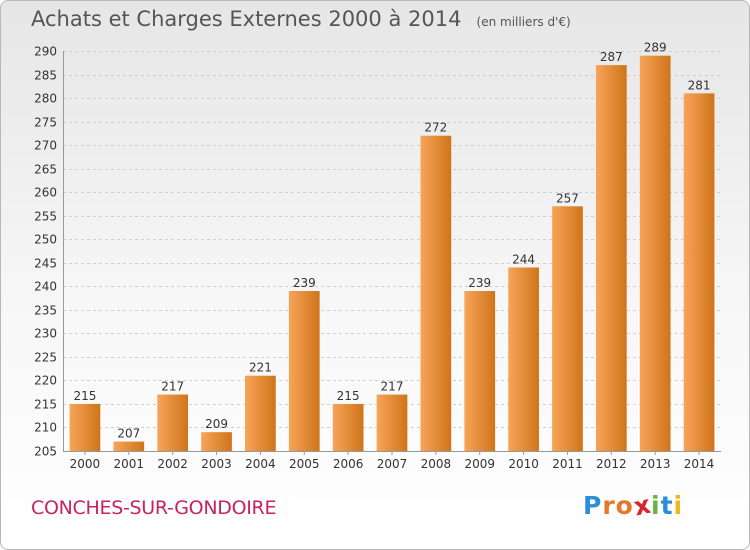 This screenshot has height=550, width=750. Describe the element at coordinates (392, 387) in the screenshot. I see `data-label-2007: 217` at that location.